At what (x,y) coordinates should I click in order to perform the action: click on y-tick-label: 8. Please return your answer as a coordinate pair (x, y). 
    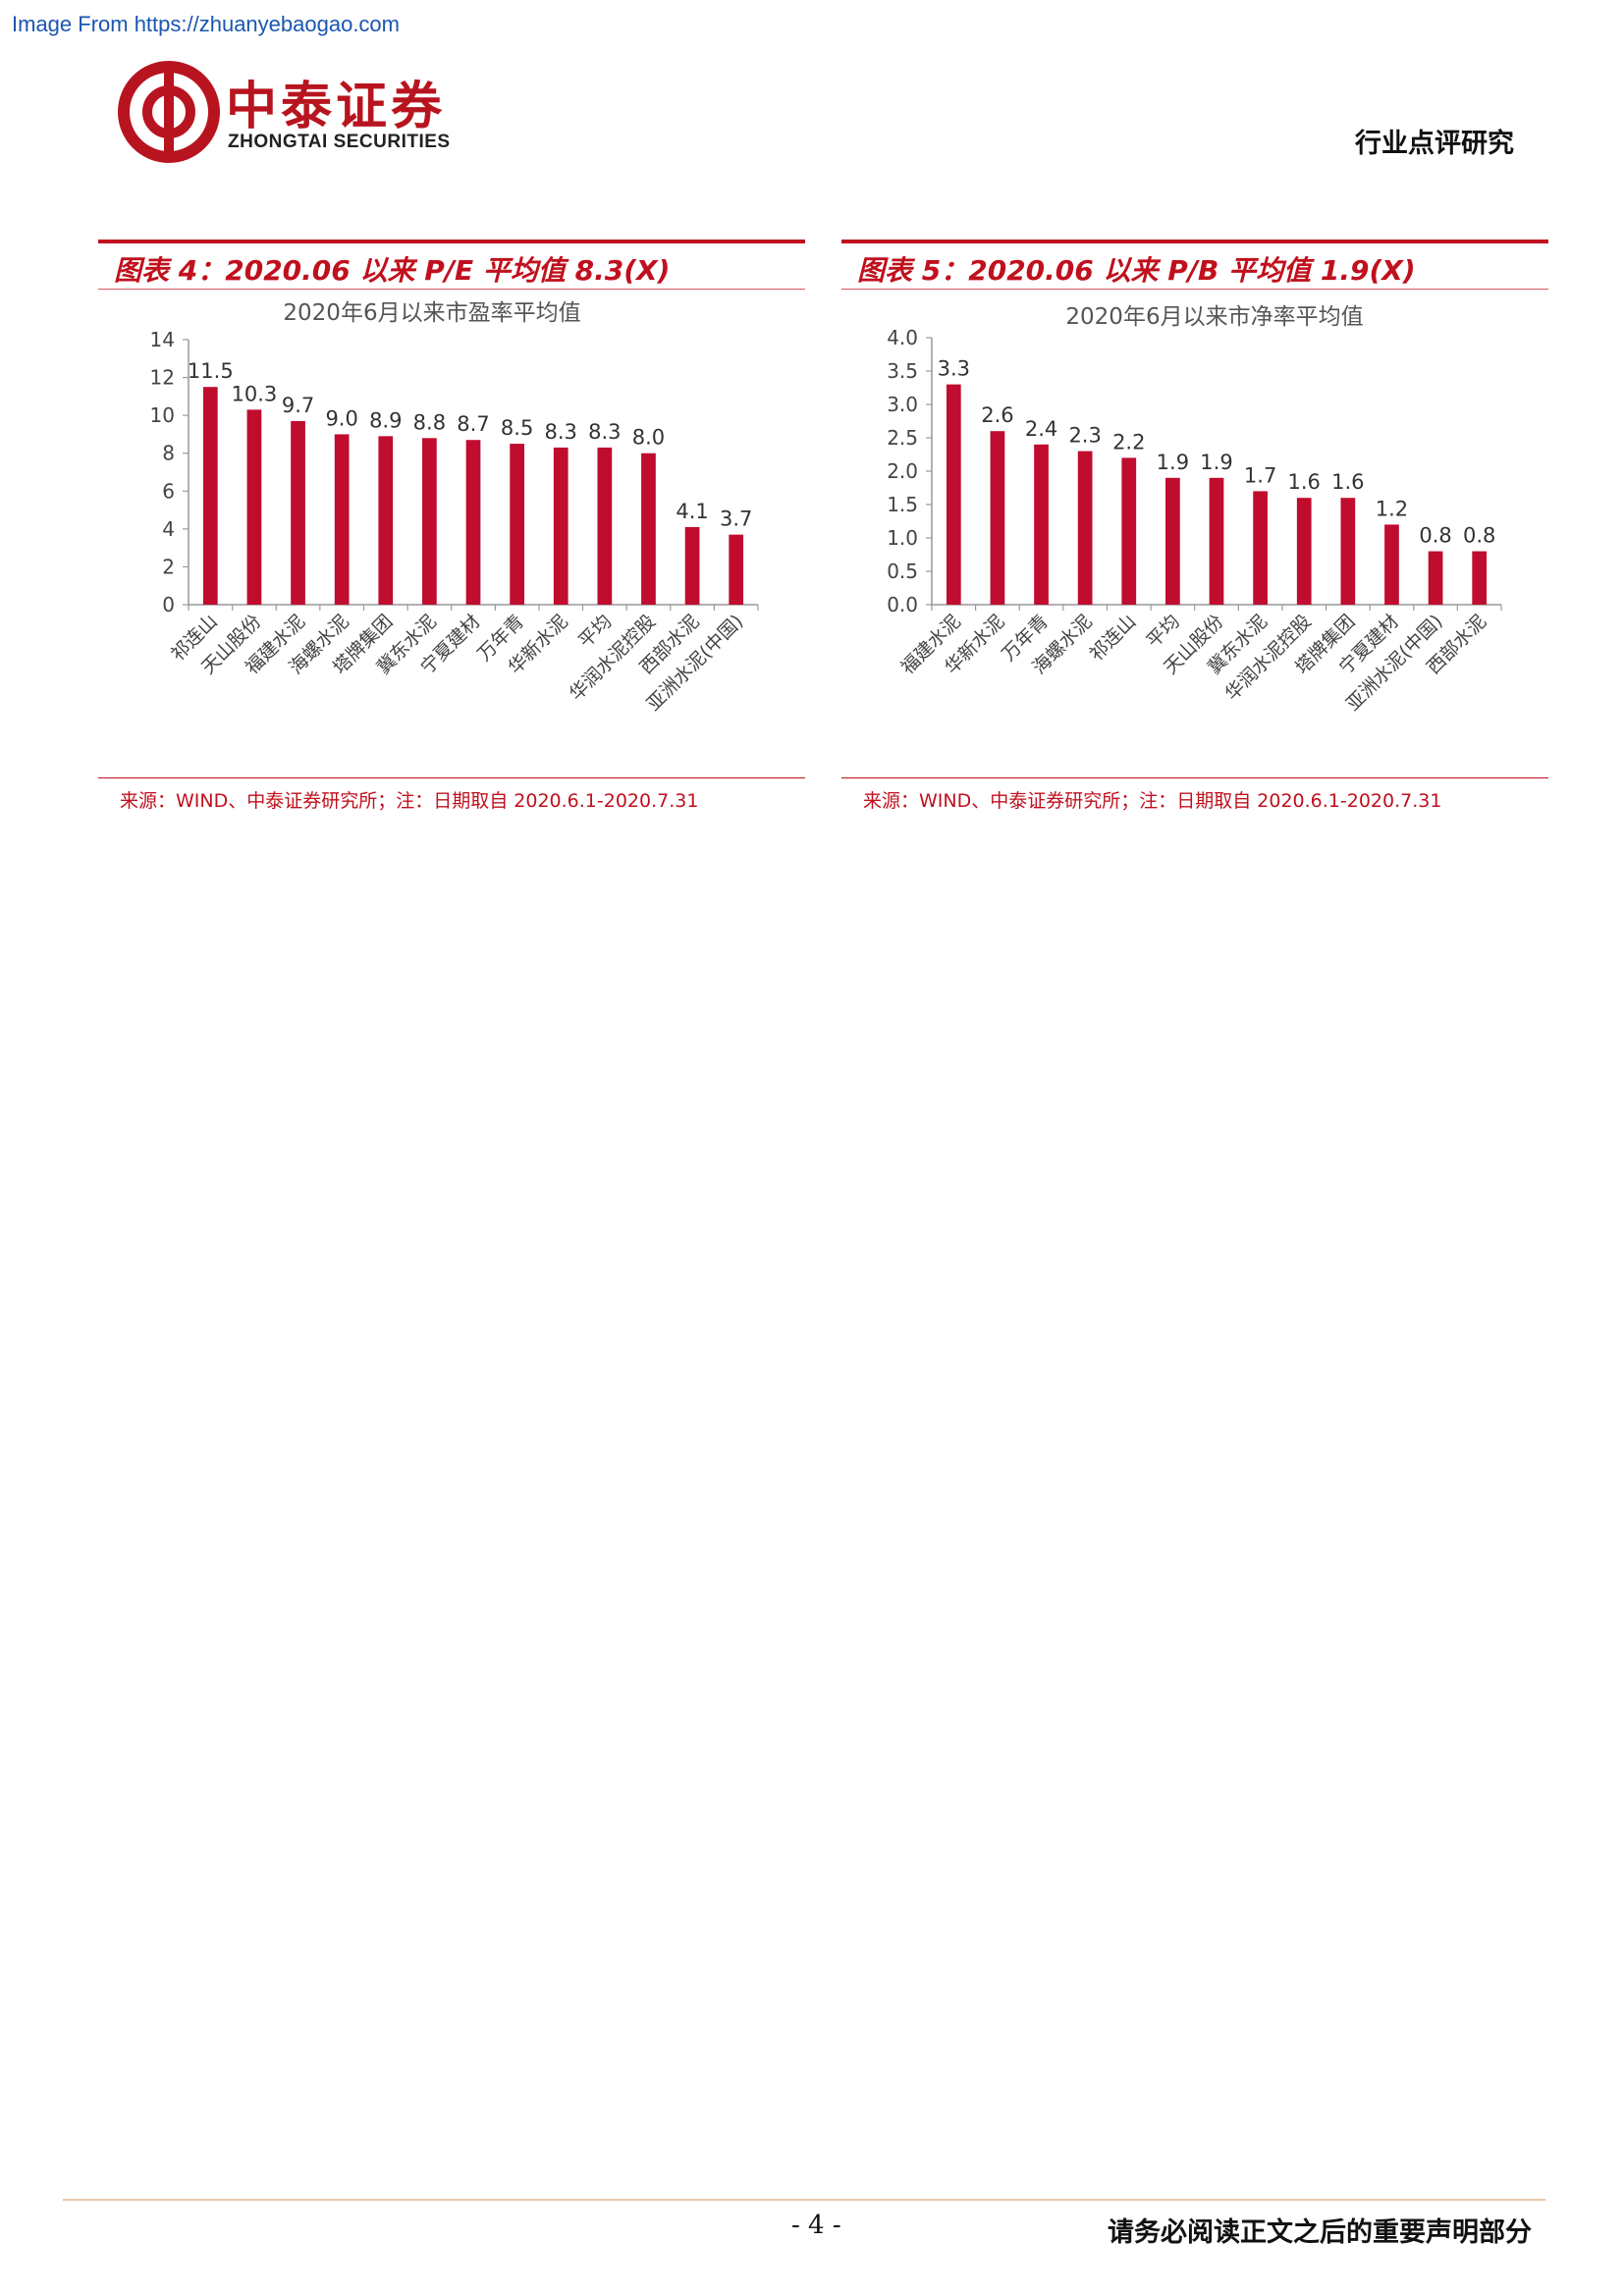
    Looking at the image, I should click on (168, 453).